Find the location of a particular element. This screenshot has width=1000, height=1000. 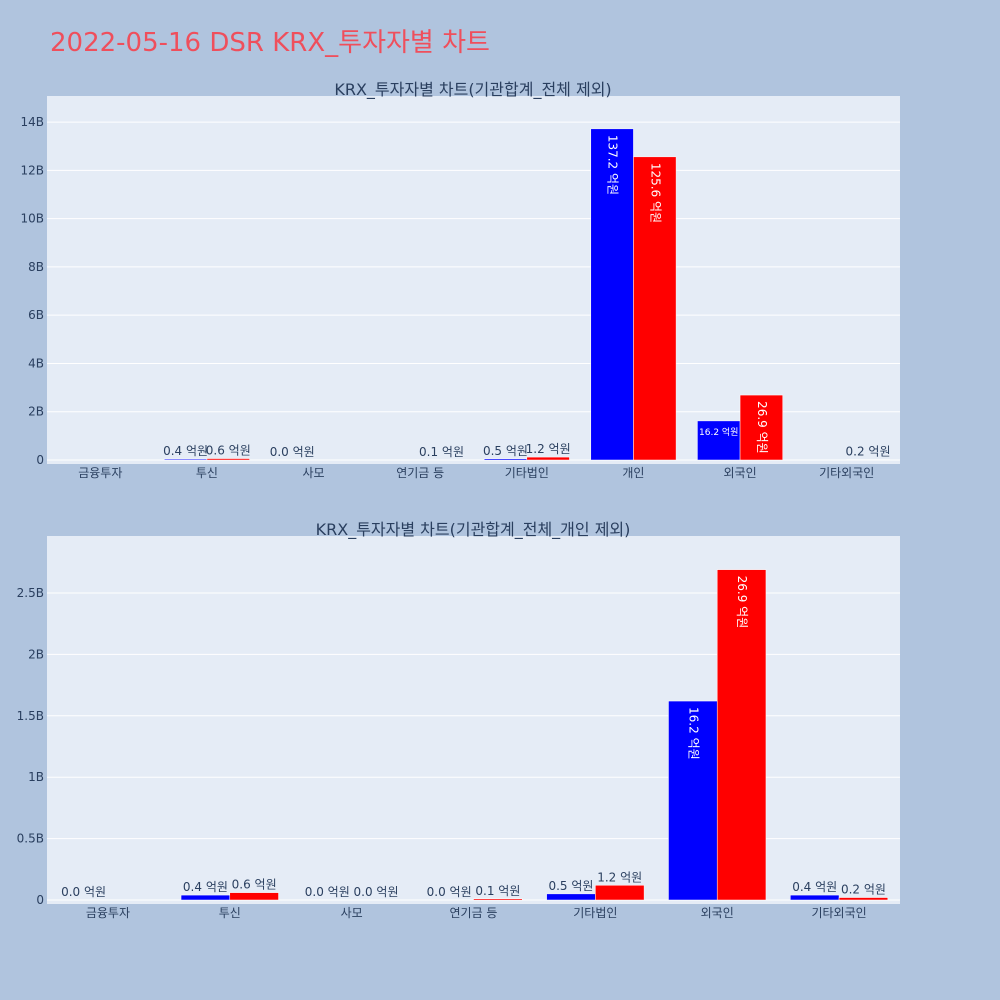

x-tick-label: 개인 is located at coordinates (633, 473).